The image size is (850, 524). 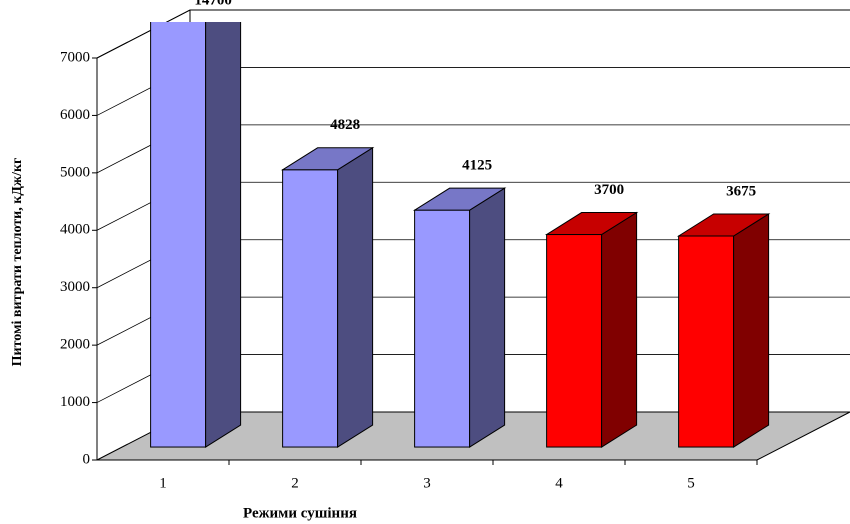 I want to click on x-axis-title: Режими сушіння, so click(x=300, y=513).